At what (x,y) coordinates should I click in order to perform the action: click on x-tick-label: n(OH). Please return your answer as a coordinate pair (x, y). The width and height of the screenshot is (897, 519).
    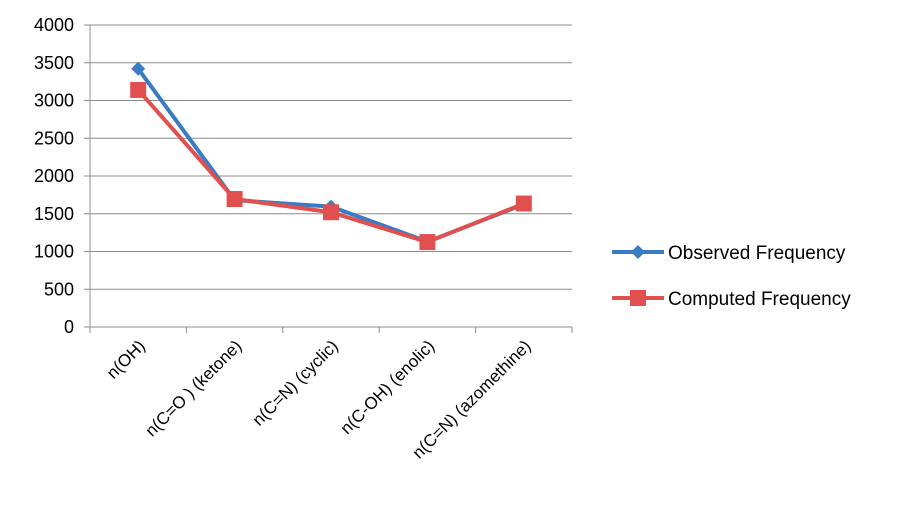
    Looking at the image, I should click on (126, 359).